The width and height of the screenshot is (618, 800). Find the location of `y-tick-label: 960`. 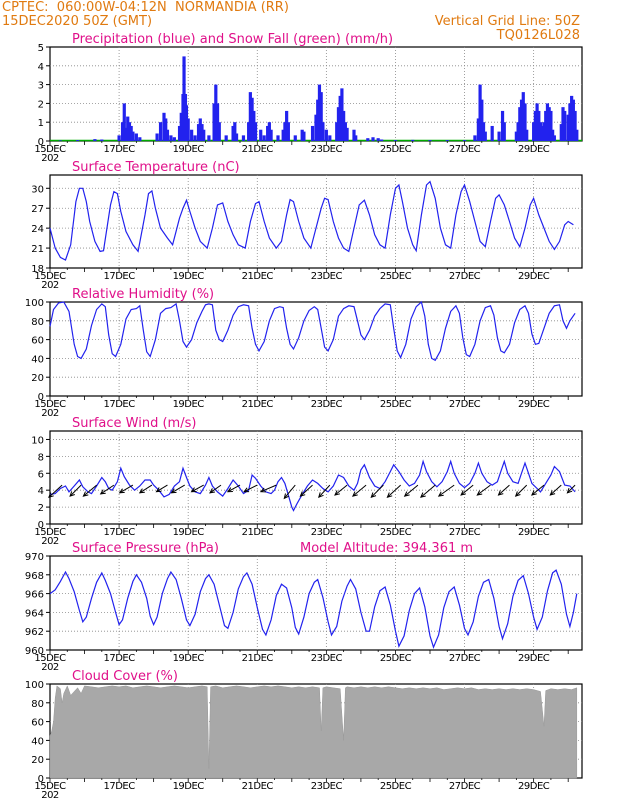

y-tick-label: 960 is located at coordinates (34, 651).